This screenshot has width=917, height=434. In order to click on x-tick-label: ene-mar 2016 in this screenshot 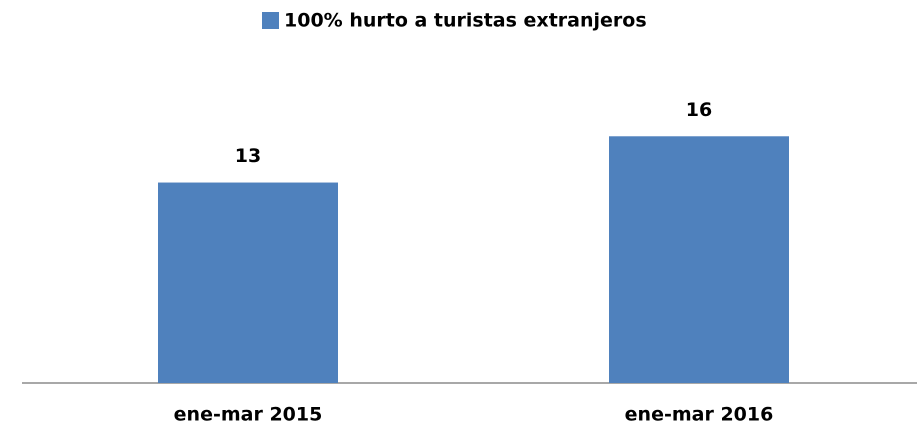, I will do `click(699, 415)`.